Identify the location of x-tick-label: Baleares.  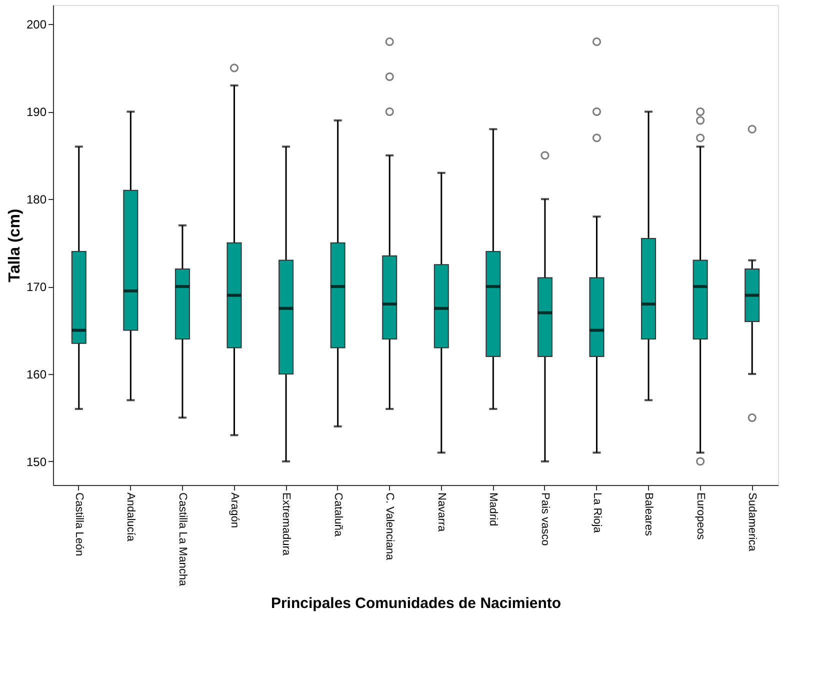
(648, 514).